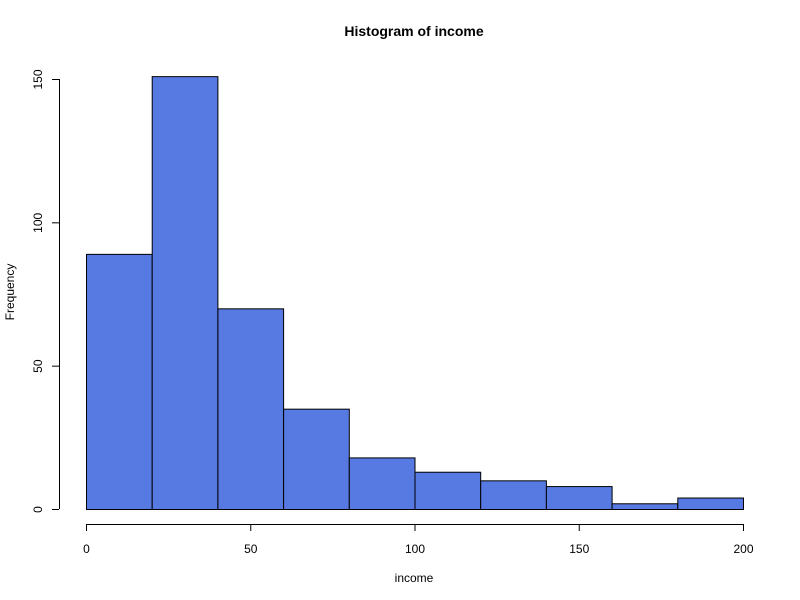 Image resolution: width=800 pixels, height=600 pixels. Describe the element at coordinates (414, 578) in the screenshot. I see `x-axis-label: income` at that location.